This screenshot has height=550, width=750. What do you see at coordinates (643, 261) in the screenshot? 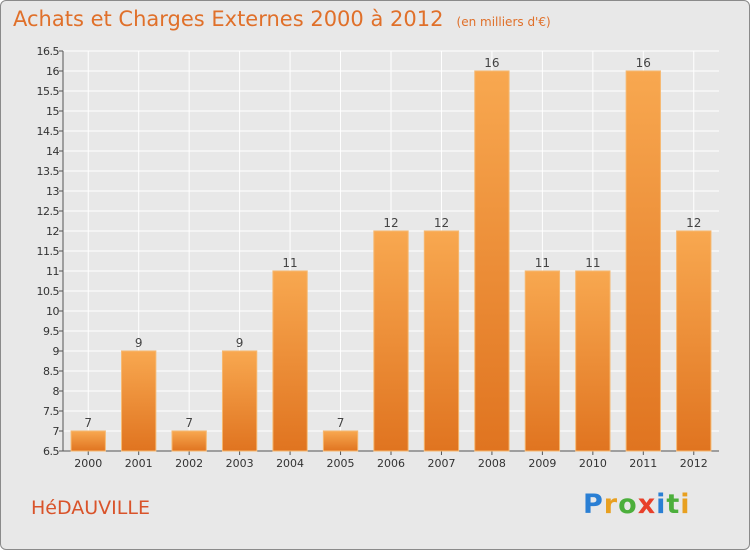
I see `bar-2011` at bounding box center [643, 261].